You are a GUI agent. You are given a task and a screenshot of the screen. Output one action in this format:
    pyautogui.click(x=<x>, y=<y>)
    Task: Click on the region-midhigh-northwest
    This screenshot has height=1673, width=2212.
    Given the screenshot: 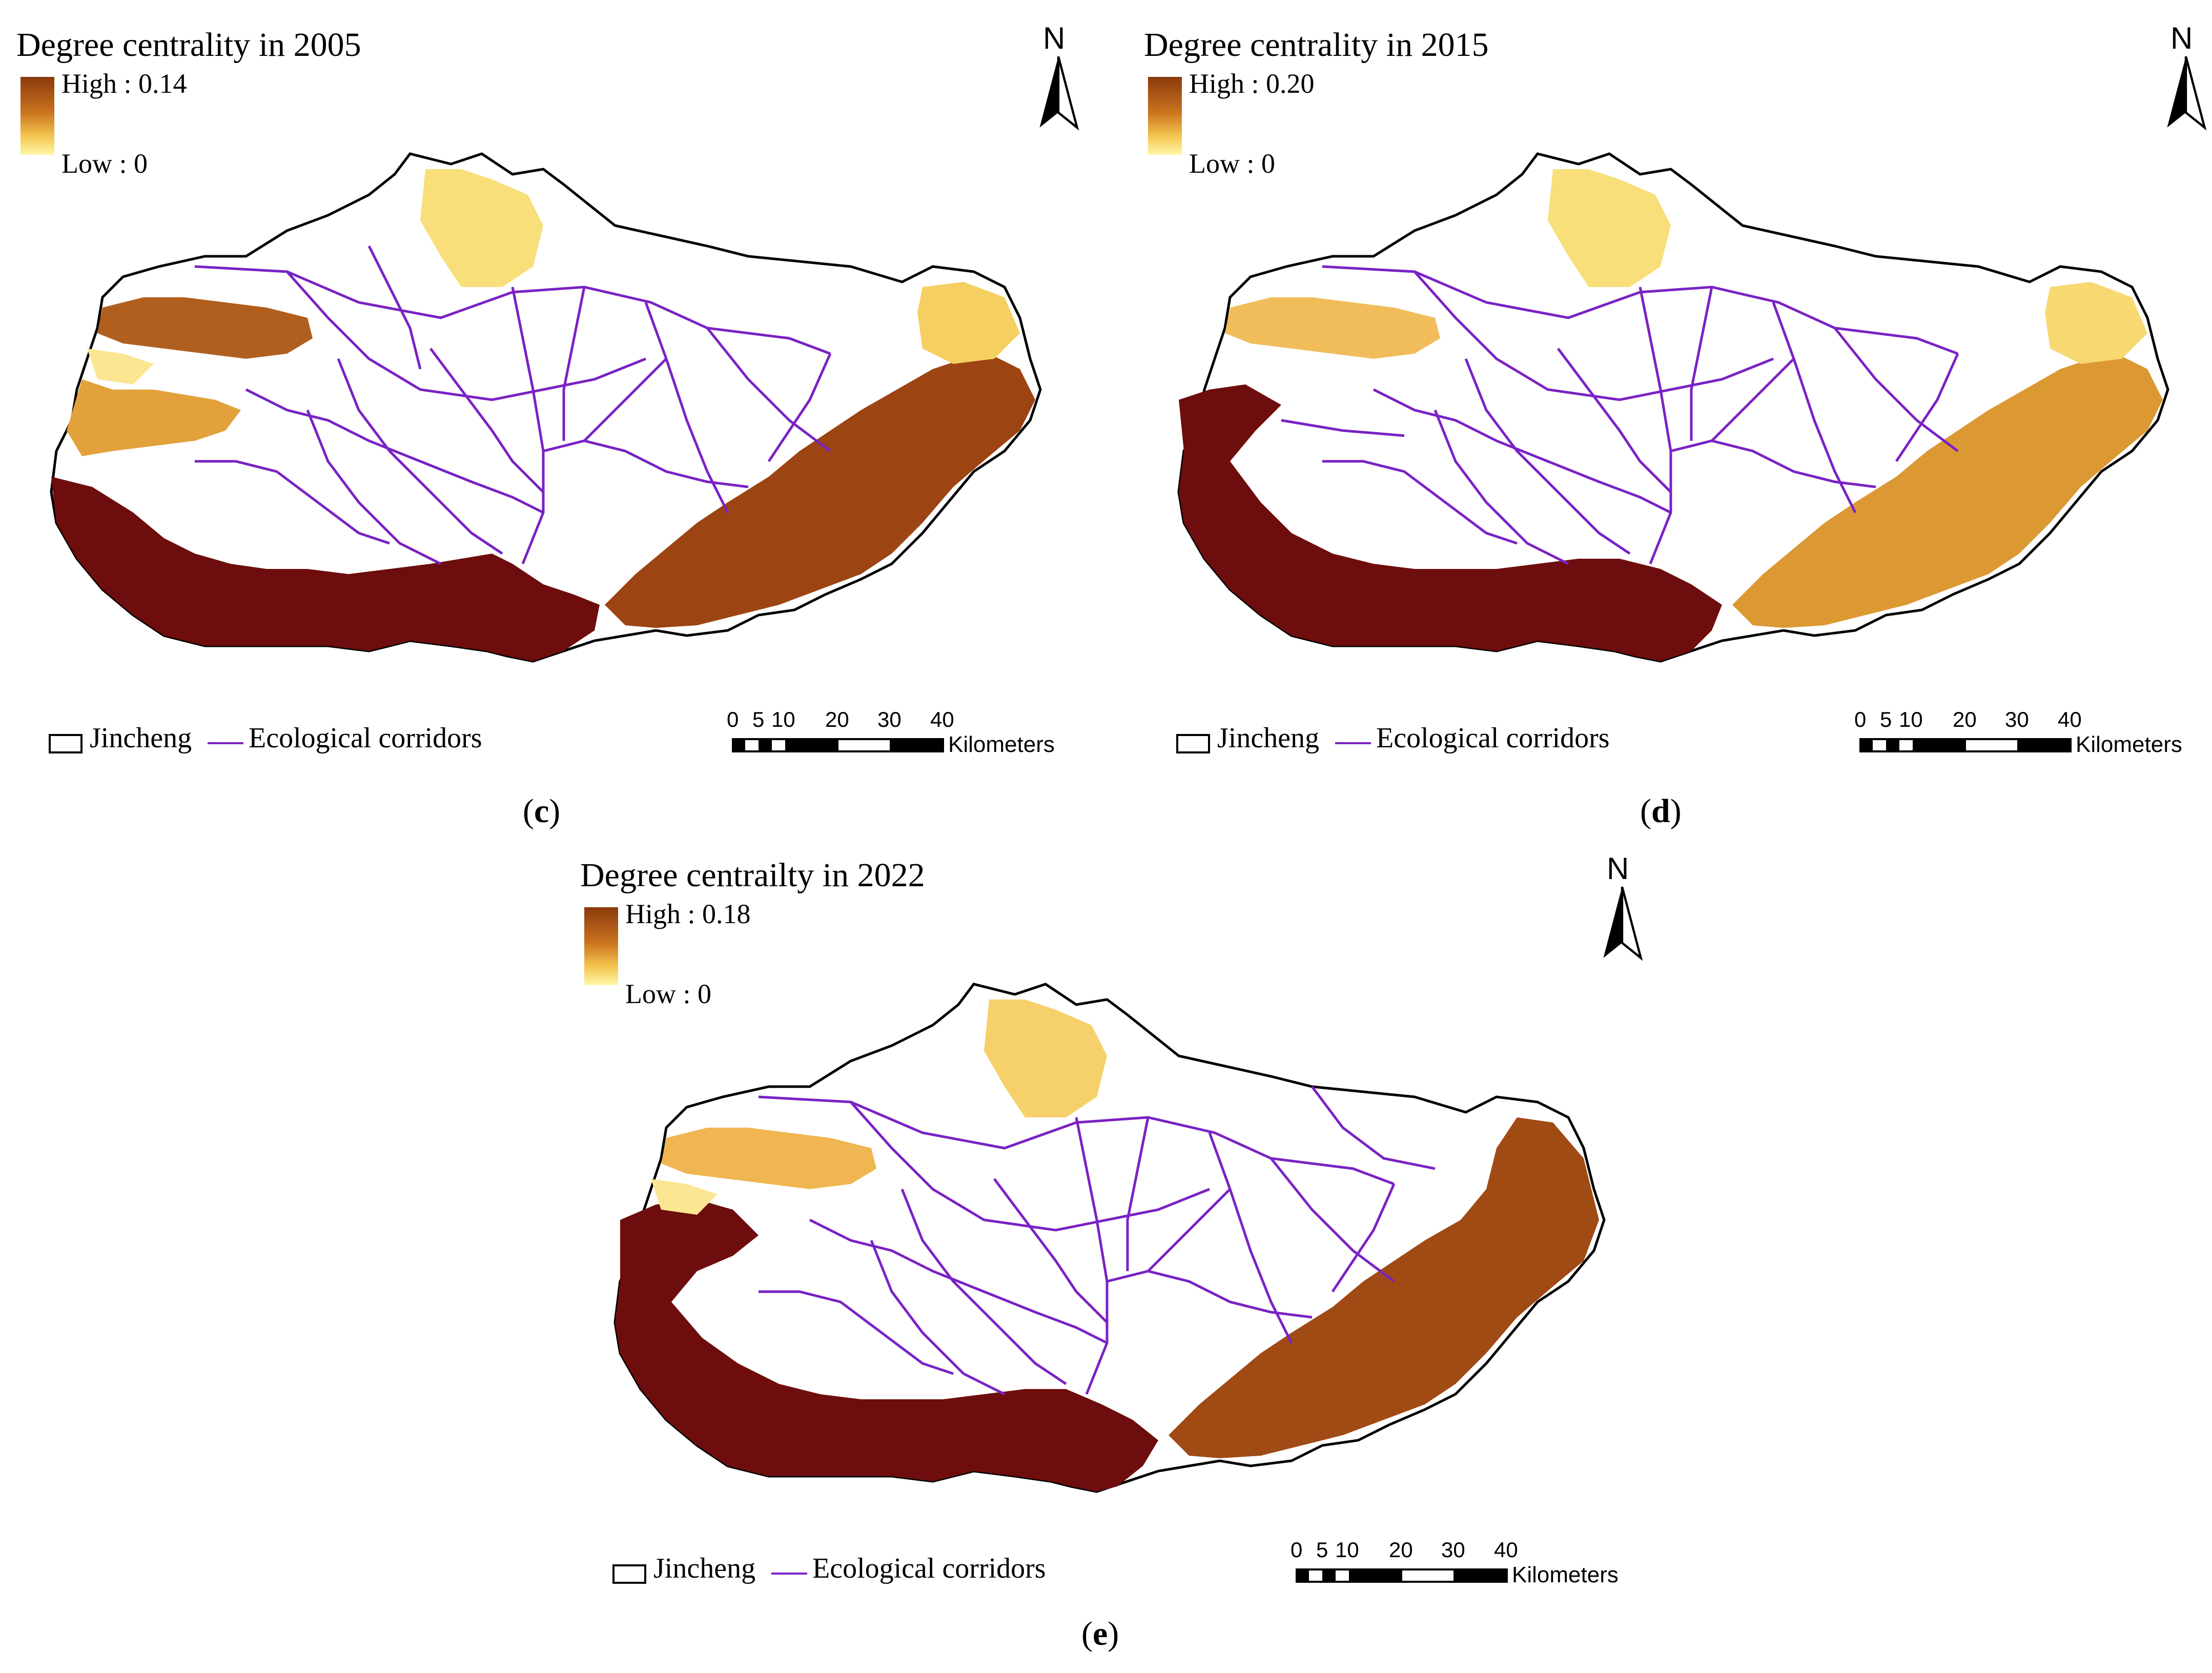 What is the action you would take?
    pyautogui.click(x=205, y=328)
    